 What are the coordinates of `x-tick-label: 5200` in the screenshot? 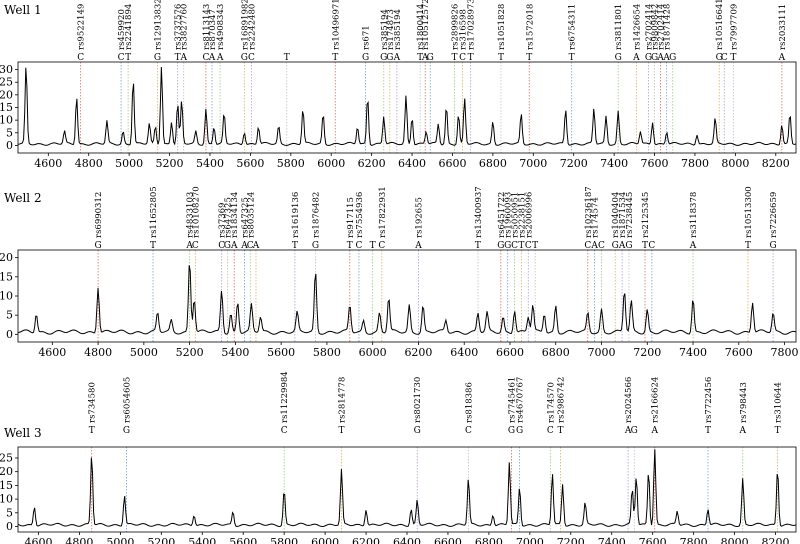 It's located at (170, 163).